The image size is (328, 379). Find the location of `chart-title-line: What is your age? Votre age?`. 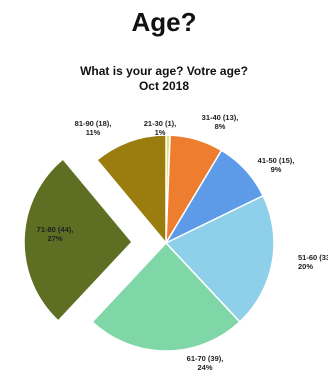

chart-title-line: What is your age? Votre age? is located at coordinates (164, 71).